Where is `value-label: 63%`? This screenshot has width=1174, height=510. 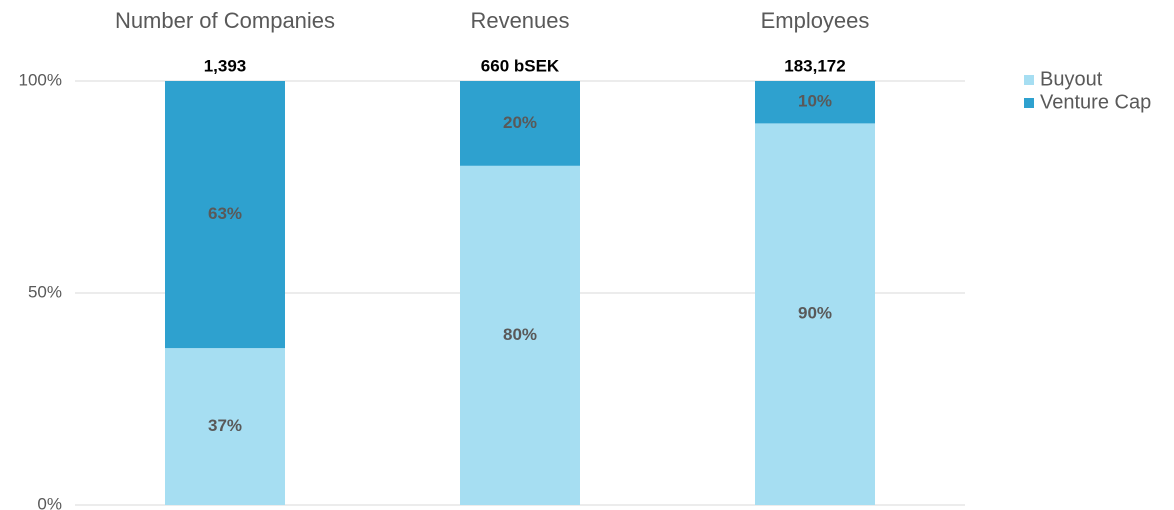
value-label: 63% is located at coordinates (225, 213).